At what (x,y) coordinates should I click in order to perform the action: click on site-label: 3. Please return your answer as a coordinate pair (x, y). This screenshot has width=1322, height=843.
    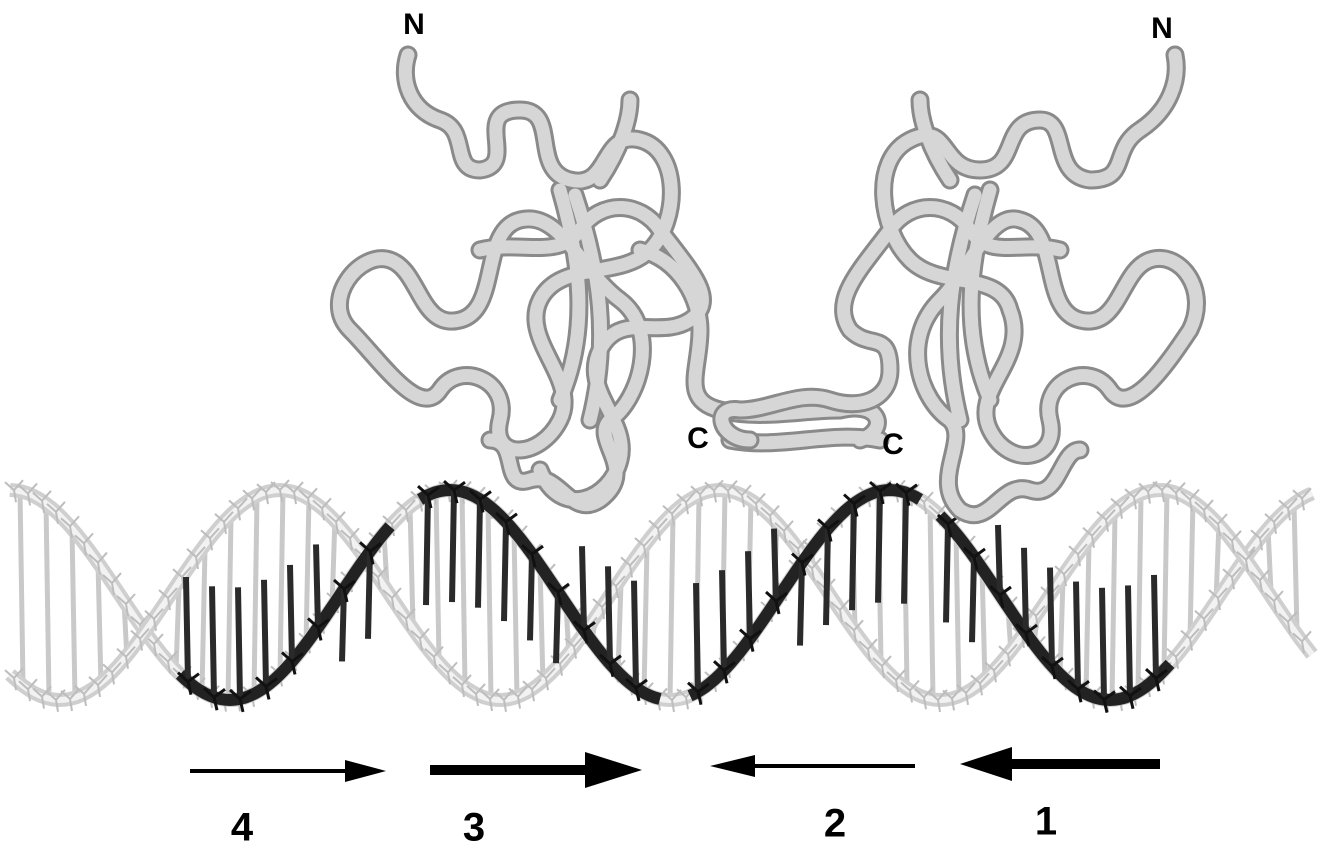
    Looking at the image, I should click on (474, 824).